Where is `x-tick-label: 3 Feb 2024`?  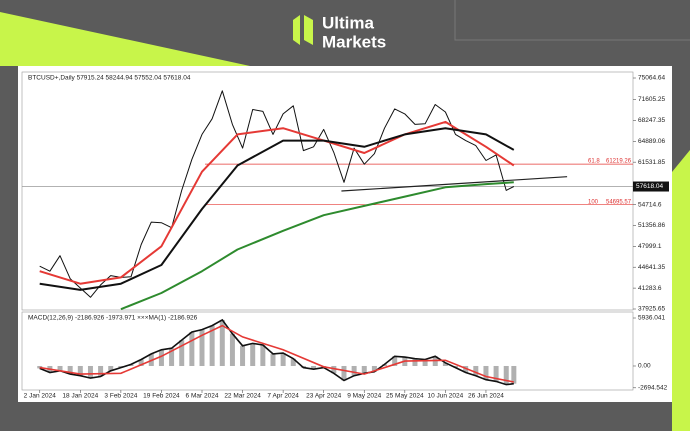 x-tick-label: 3 Feb 2024 is located at coordinates (120, 396).